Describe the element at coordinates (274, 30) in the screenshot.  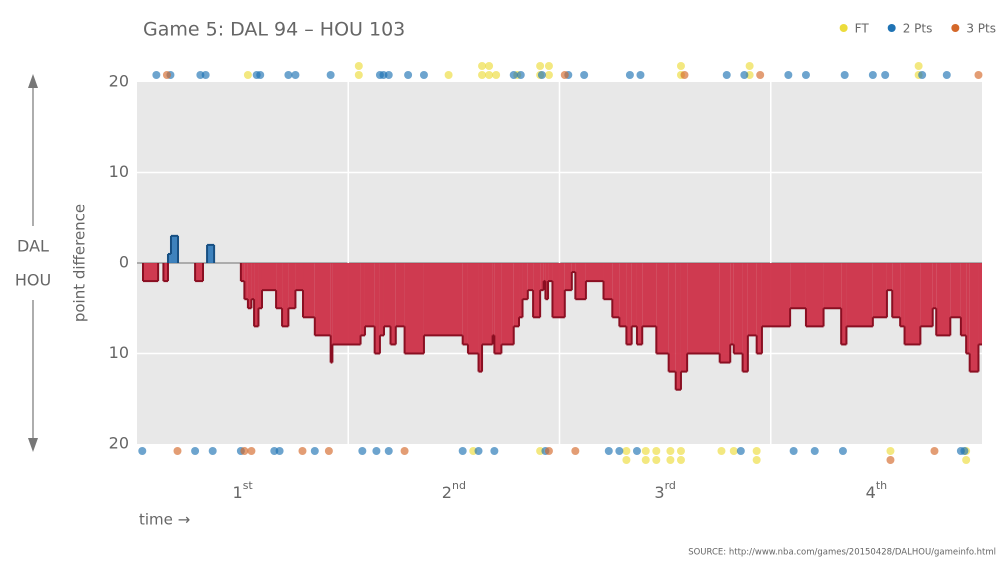
I see `chart-title: Game 5: DAL 94 – HOU 103` at that location.